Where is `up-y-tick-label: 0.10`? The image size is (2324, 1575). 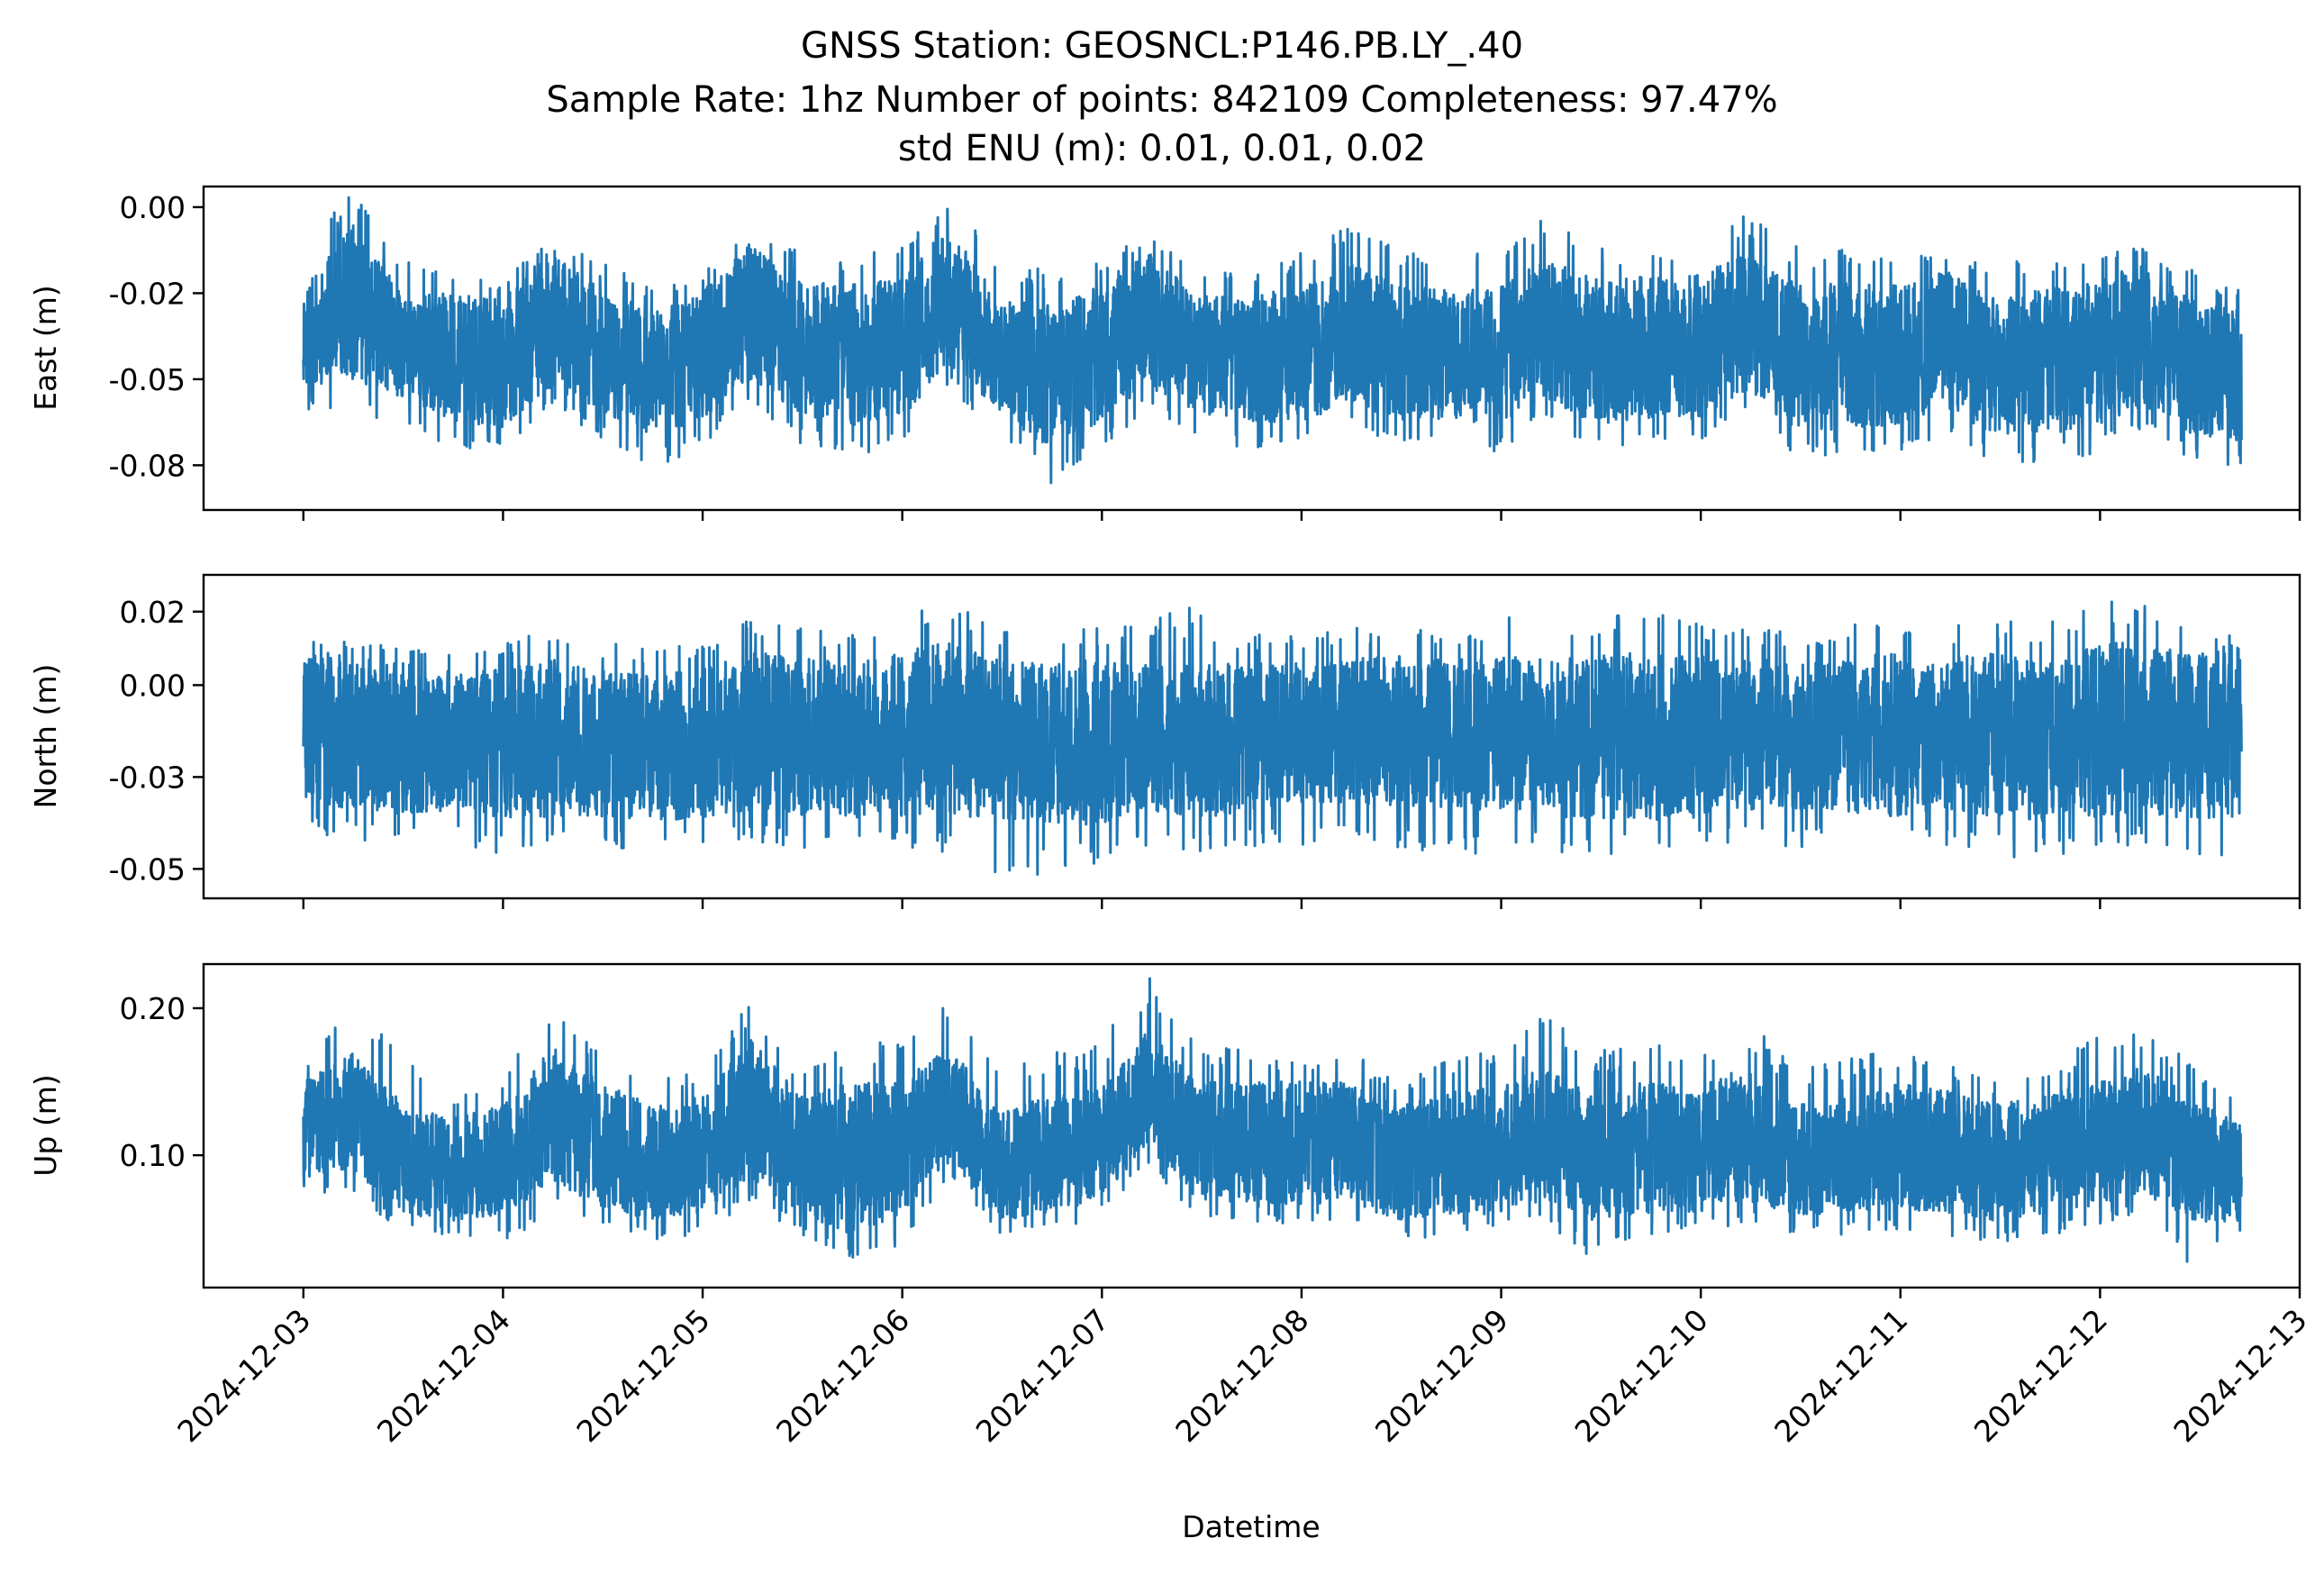
up-y-tick-label: 0.10 is located at coordinates (153, 1155).